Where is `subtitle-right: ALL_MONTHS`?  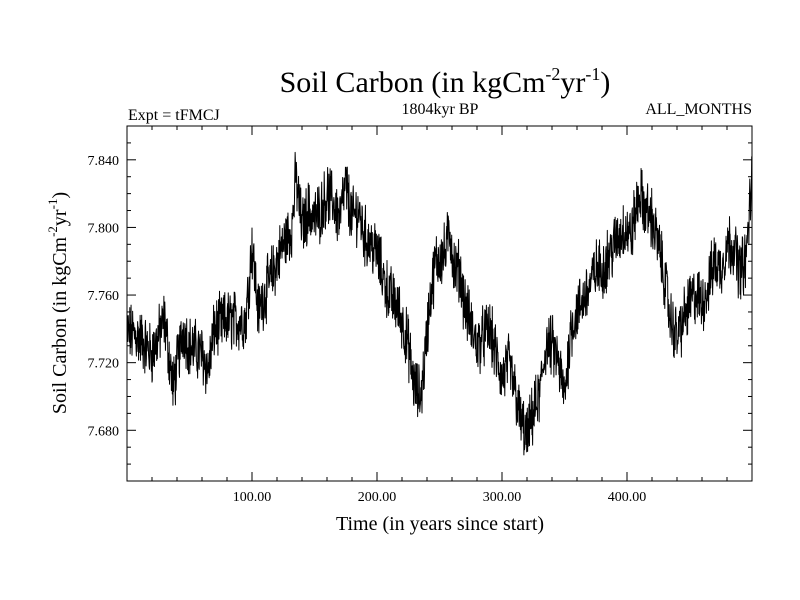 subtitle-right: ALL_MONTHS is located at coordinates (698, 109).